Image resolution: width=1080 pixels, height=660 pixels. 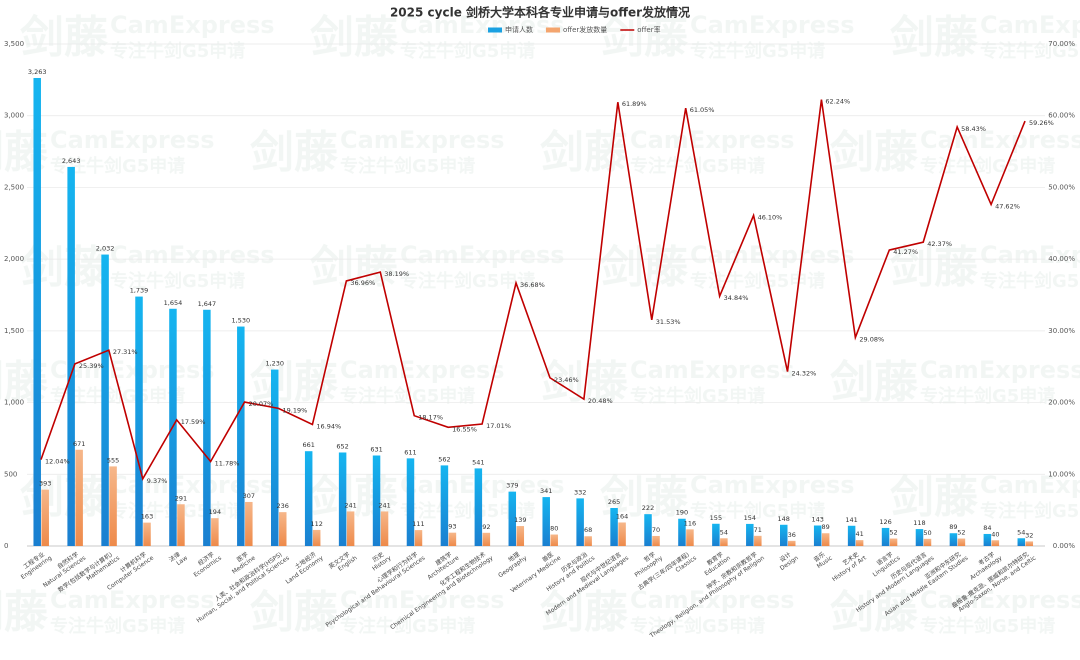 I want to click on y2-tick-label: 0.00%, so click(x=1064, y=546).